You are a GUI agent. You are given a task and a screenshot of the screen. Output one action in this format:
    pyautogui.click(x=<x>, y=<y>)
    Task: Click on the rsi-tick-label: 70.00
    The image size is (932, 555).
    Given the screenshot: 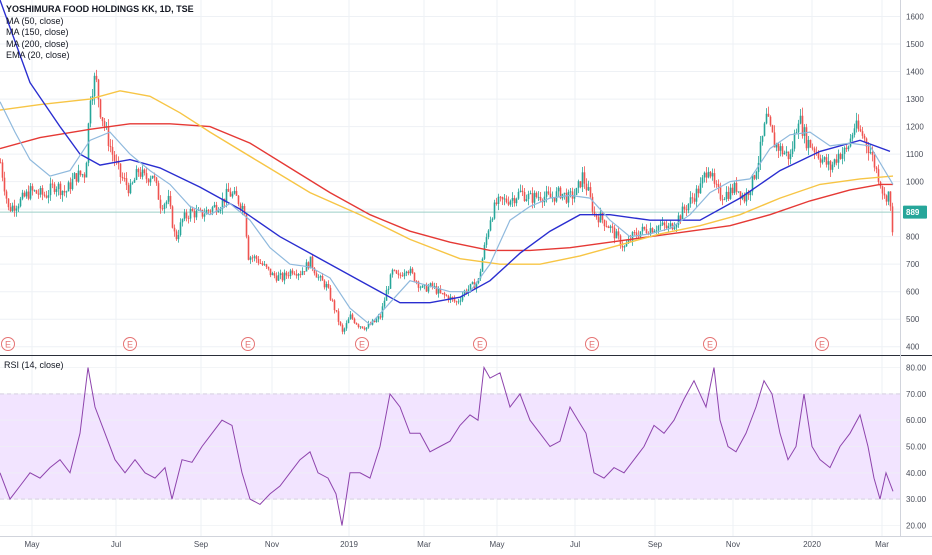 What is the action you would take?
    pyautogui.click(x=916, y=394)
    